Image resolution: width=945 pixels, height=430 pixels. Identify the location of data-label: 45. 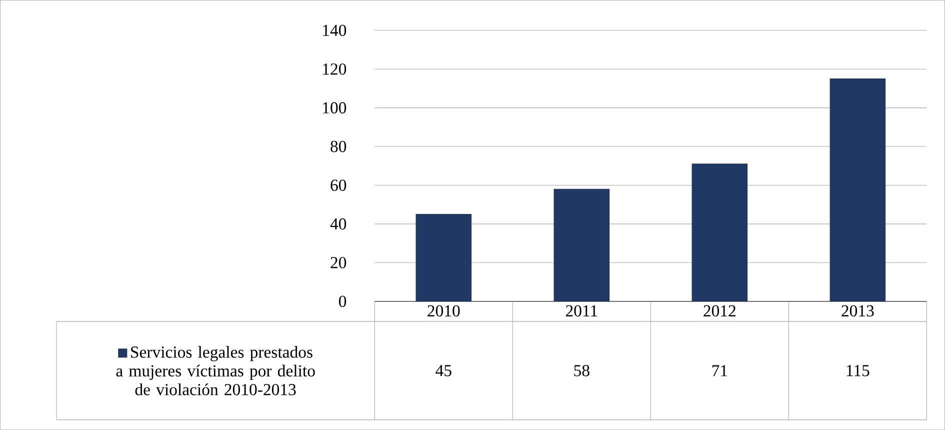
(444, 370).